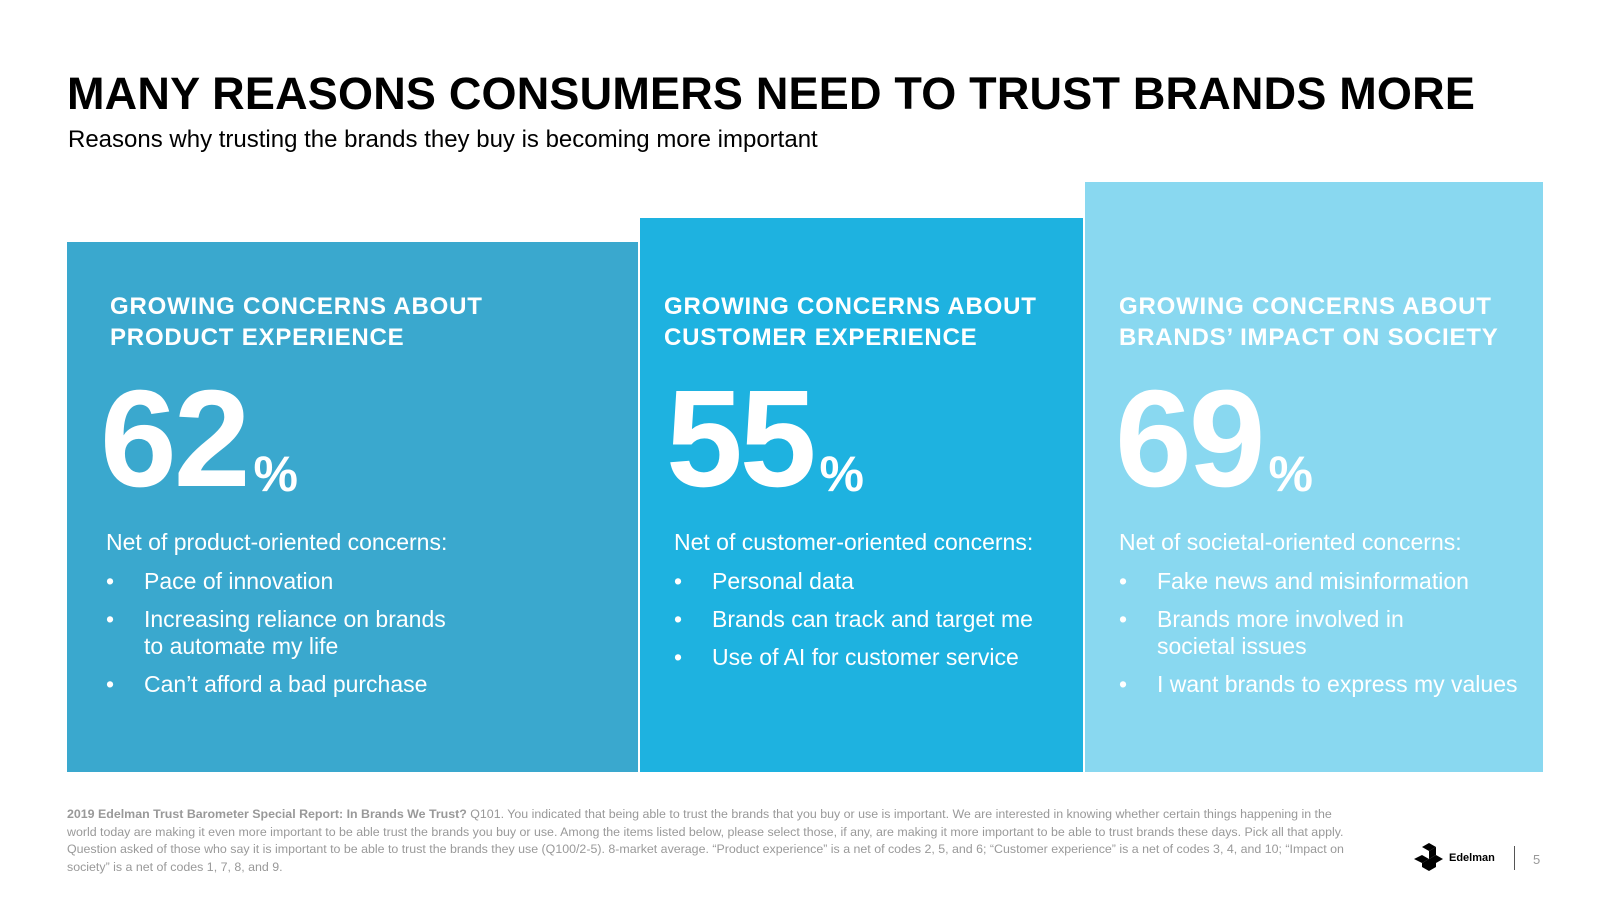  I want to click on edelman-logo-icon, so click(1428, 857).